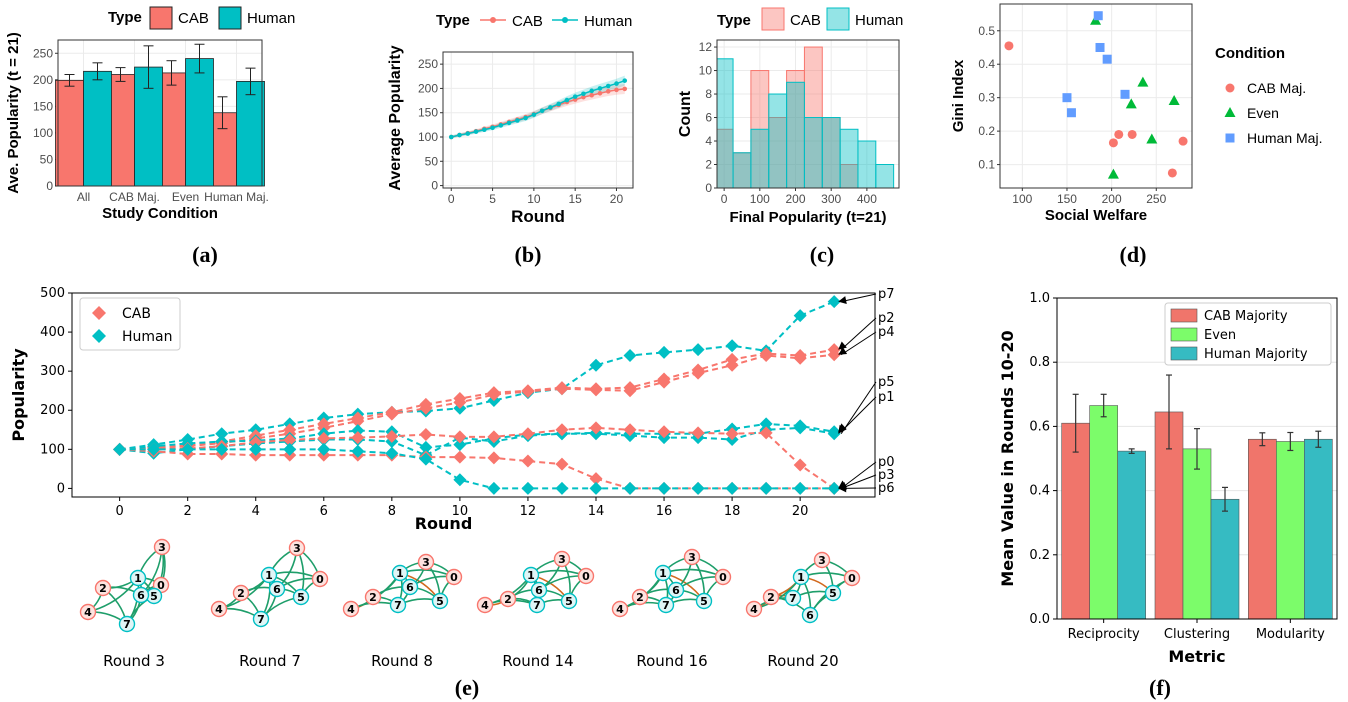 The height and width of the screenshot is (702, 1348). I want to click on tick-label-x: 18, so click(732, 511).